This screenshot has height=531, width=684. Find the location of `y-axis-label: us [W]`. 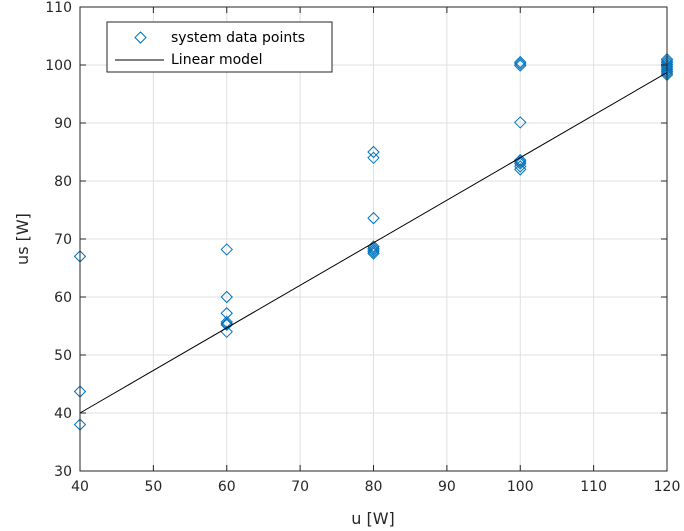

y-axis-label: us [W] is located at coordinates (22, 239).